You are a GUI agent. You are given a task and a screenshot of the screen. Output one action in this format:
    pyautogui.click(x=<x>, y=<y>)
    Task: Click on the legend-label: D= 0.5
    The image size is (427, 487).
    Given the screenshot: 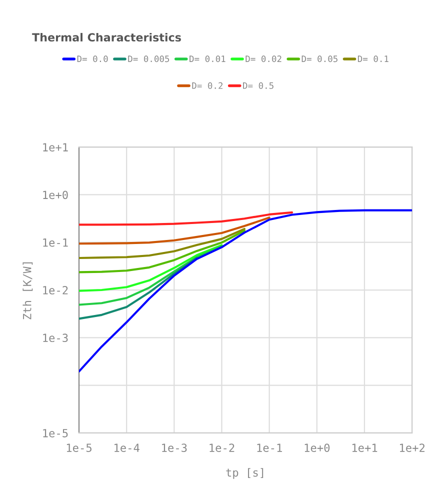 What is the action you would take?
    pyautogui.click(x=258, y=85)
    